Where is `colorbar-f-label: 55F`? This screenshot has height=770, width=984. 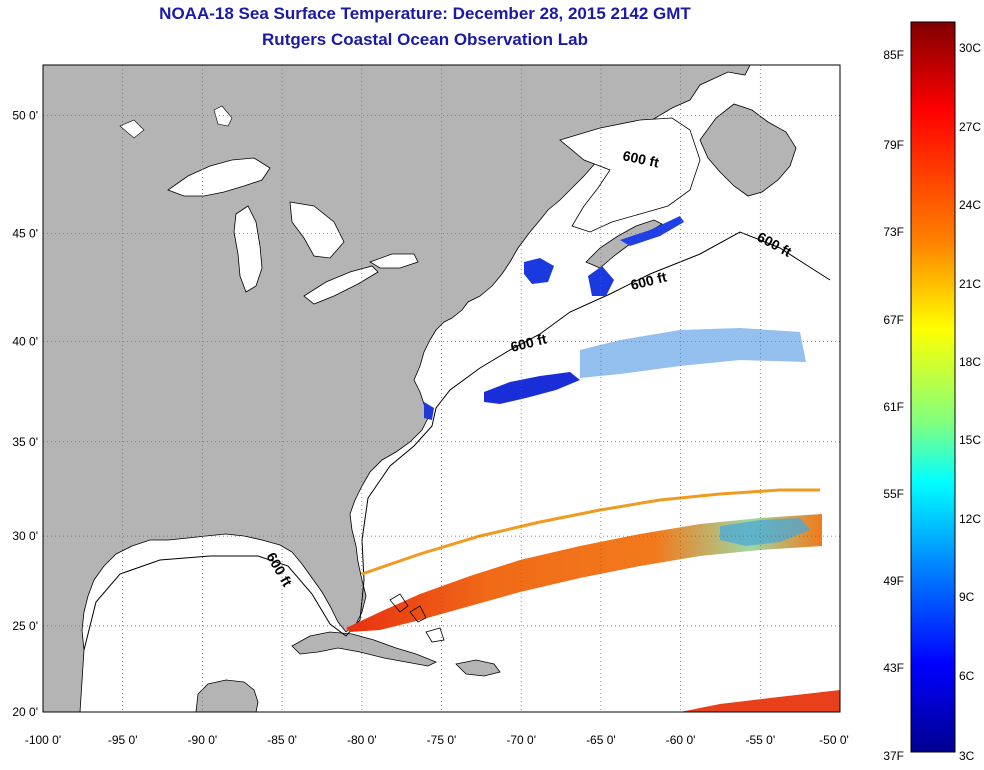
colorbar-f-label: 55F is located at coordinates (893, 494).